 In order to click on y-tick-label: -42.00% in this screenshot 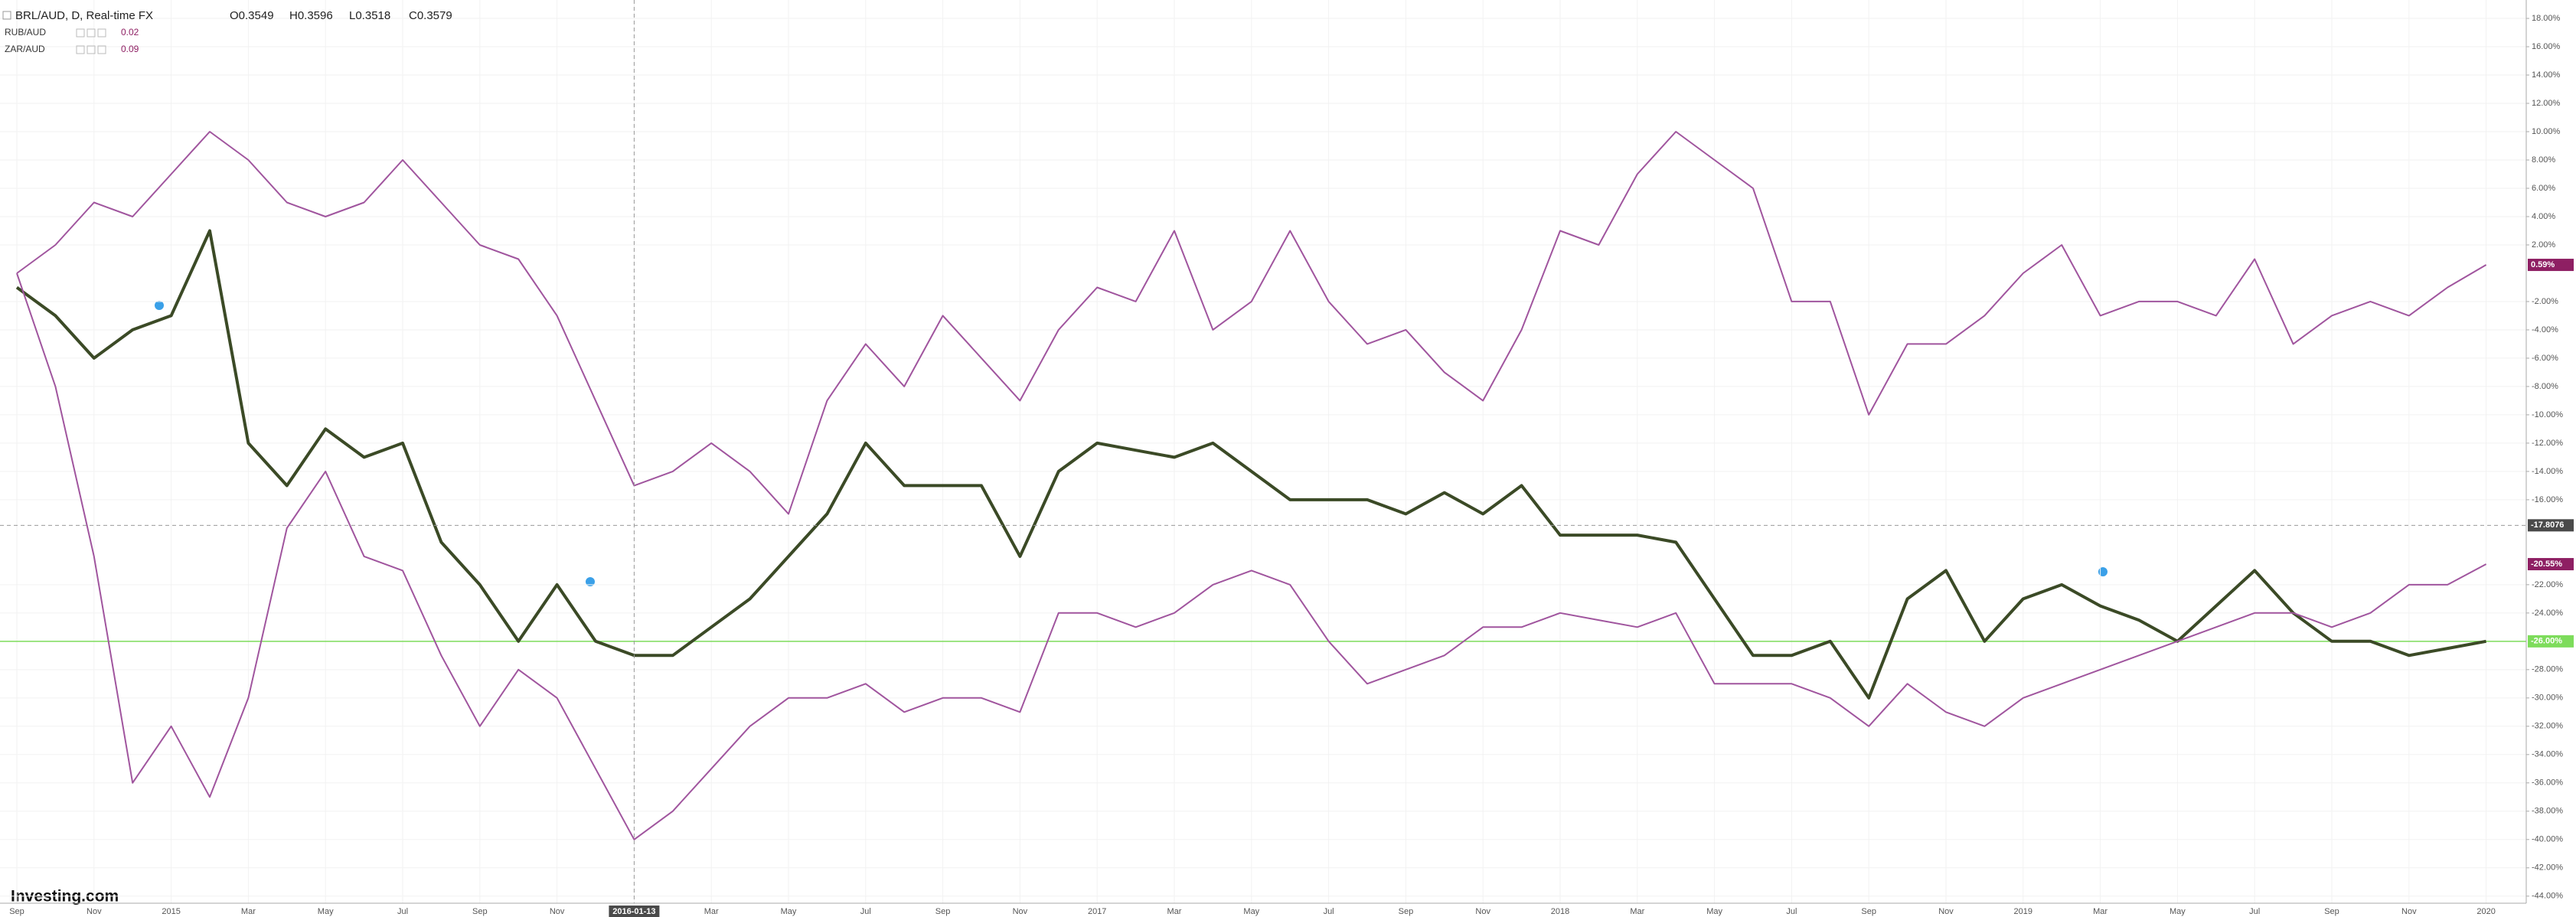, I will do `click(2547, 868)`.